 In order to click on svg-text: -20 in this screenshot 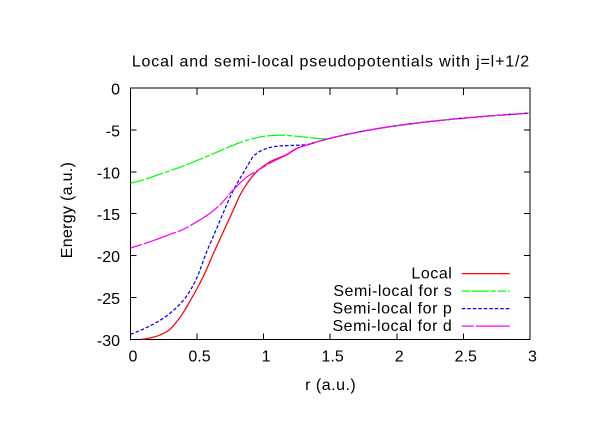, I will do `click(108, 257)`.